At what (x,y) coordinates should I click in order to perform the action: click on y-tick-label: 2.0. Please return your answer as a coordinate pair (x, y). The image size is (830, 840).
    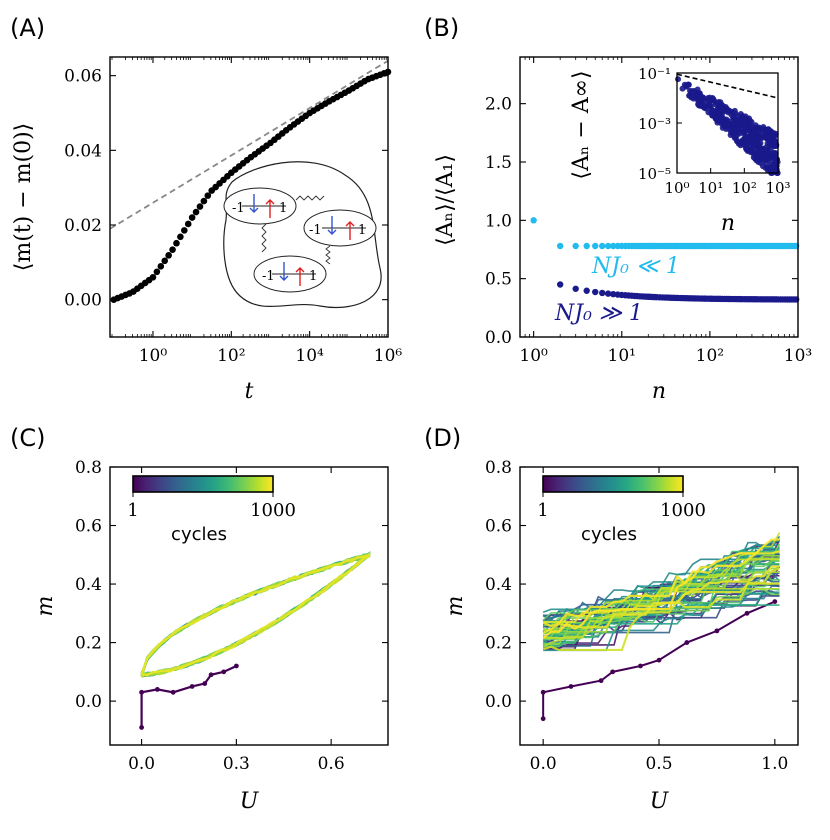
    Looking at the image, I should click on (498, 105).